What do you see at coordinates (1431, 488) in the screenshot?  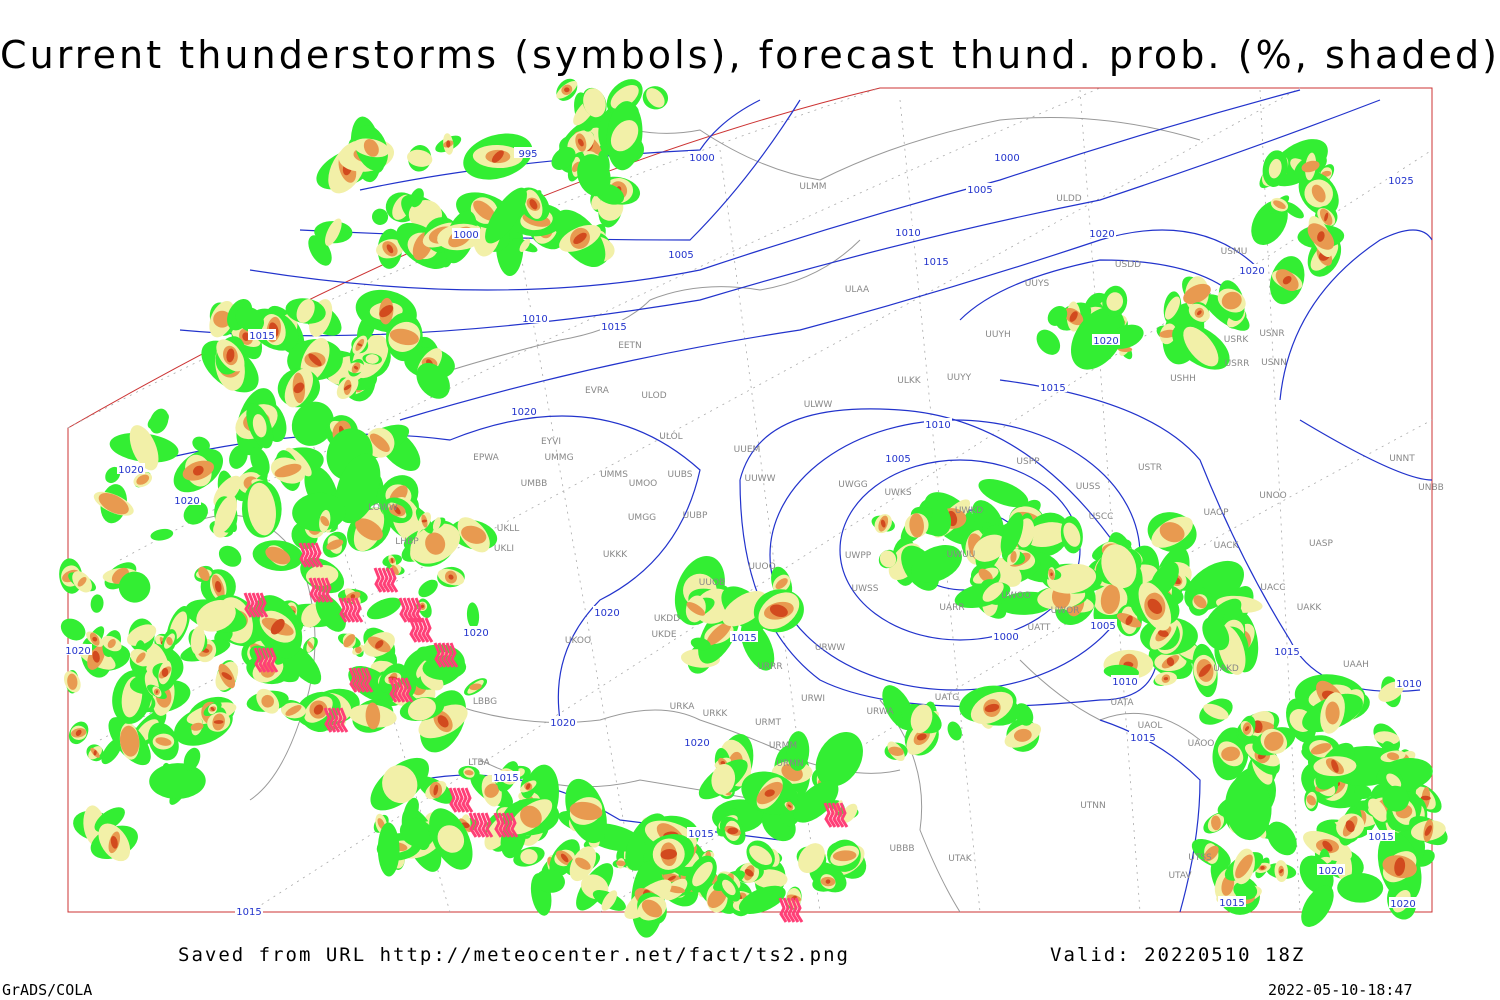 I see `station-code: UNBB` at bounding box center [1431, 488].